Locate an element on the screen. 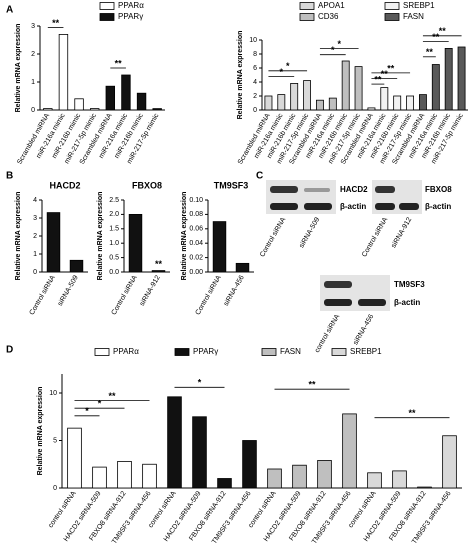  x-tick-label: siRNA-456 is located at coordinates (234, 290).